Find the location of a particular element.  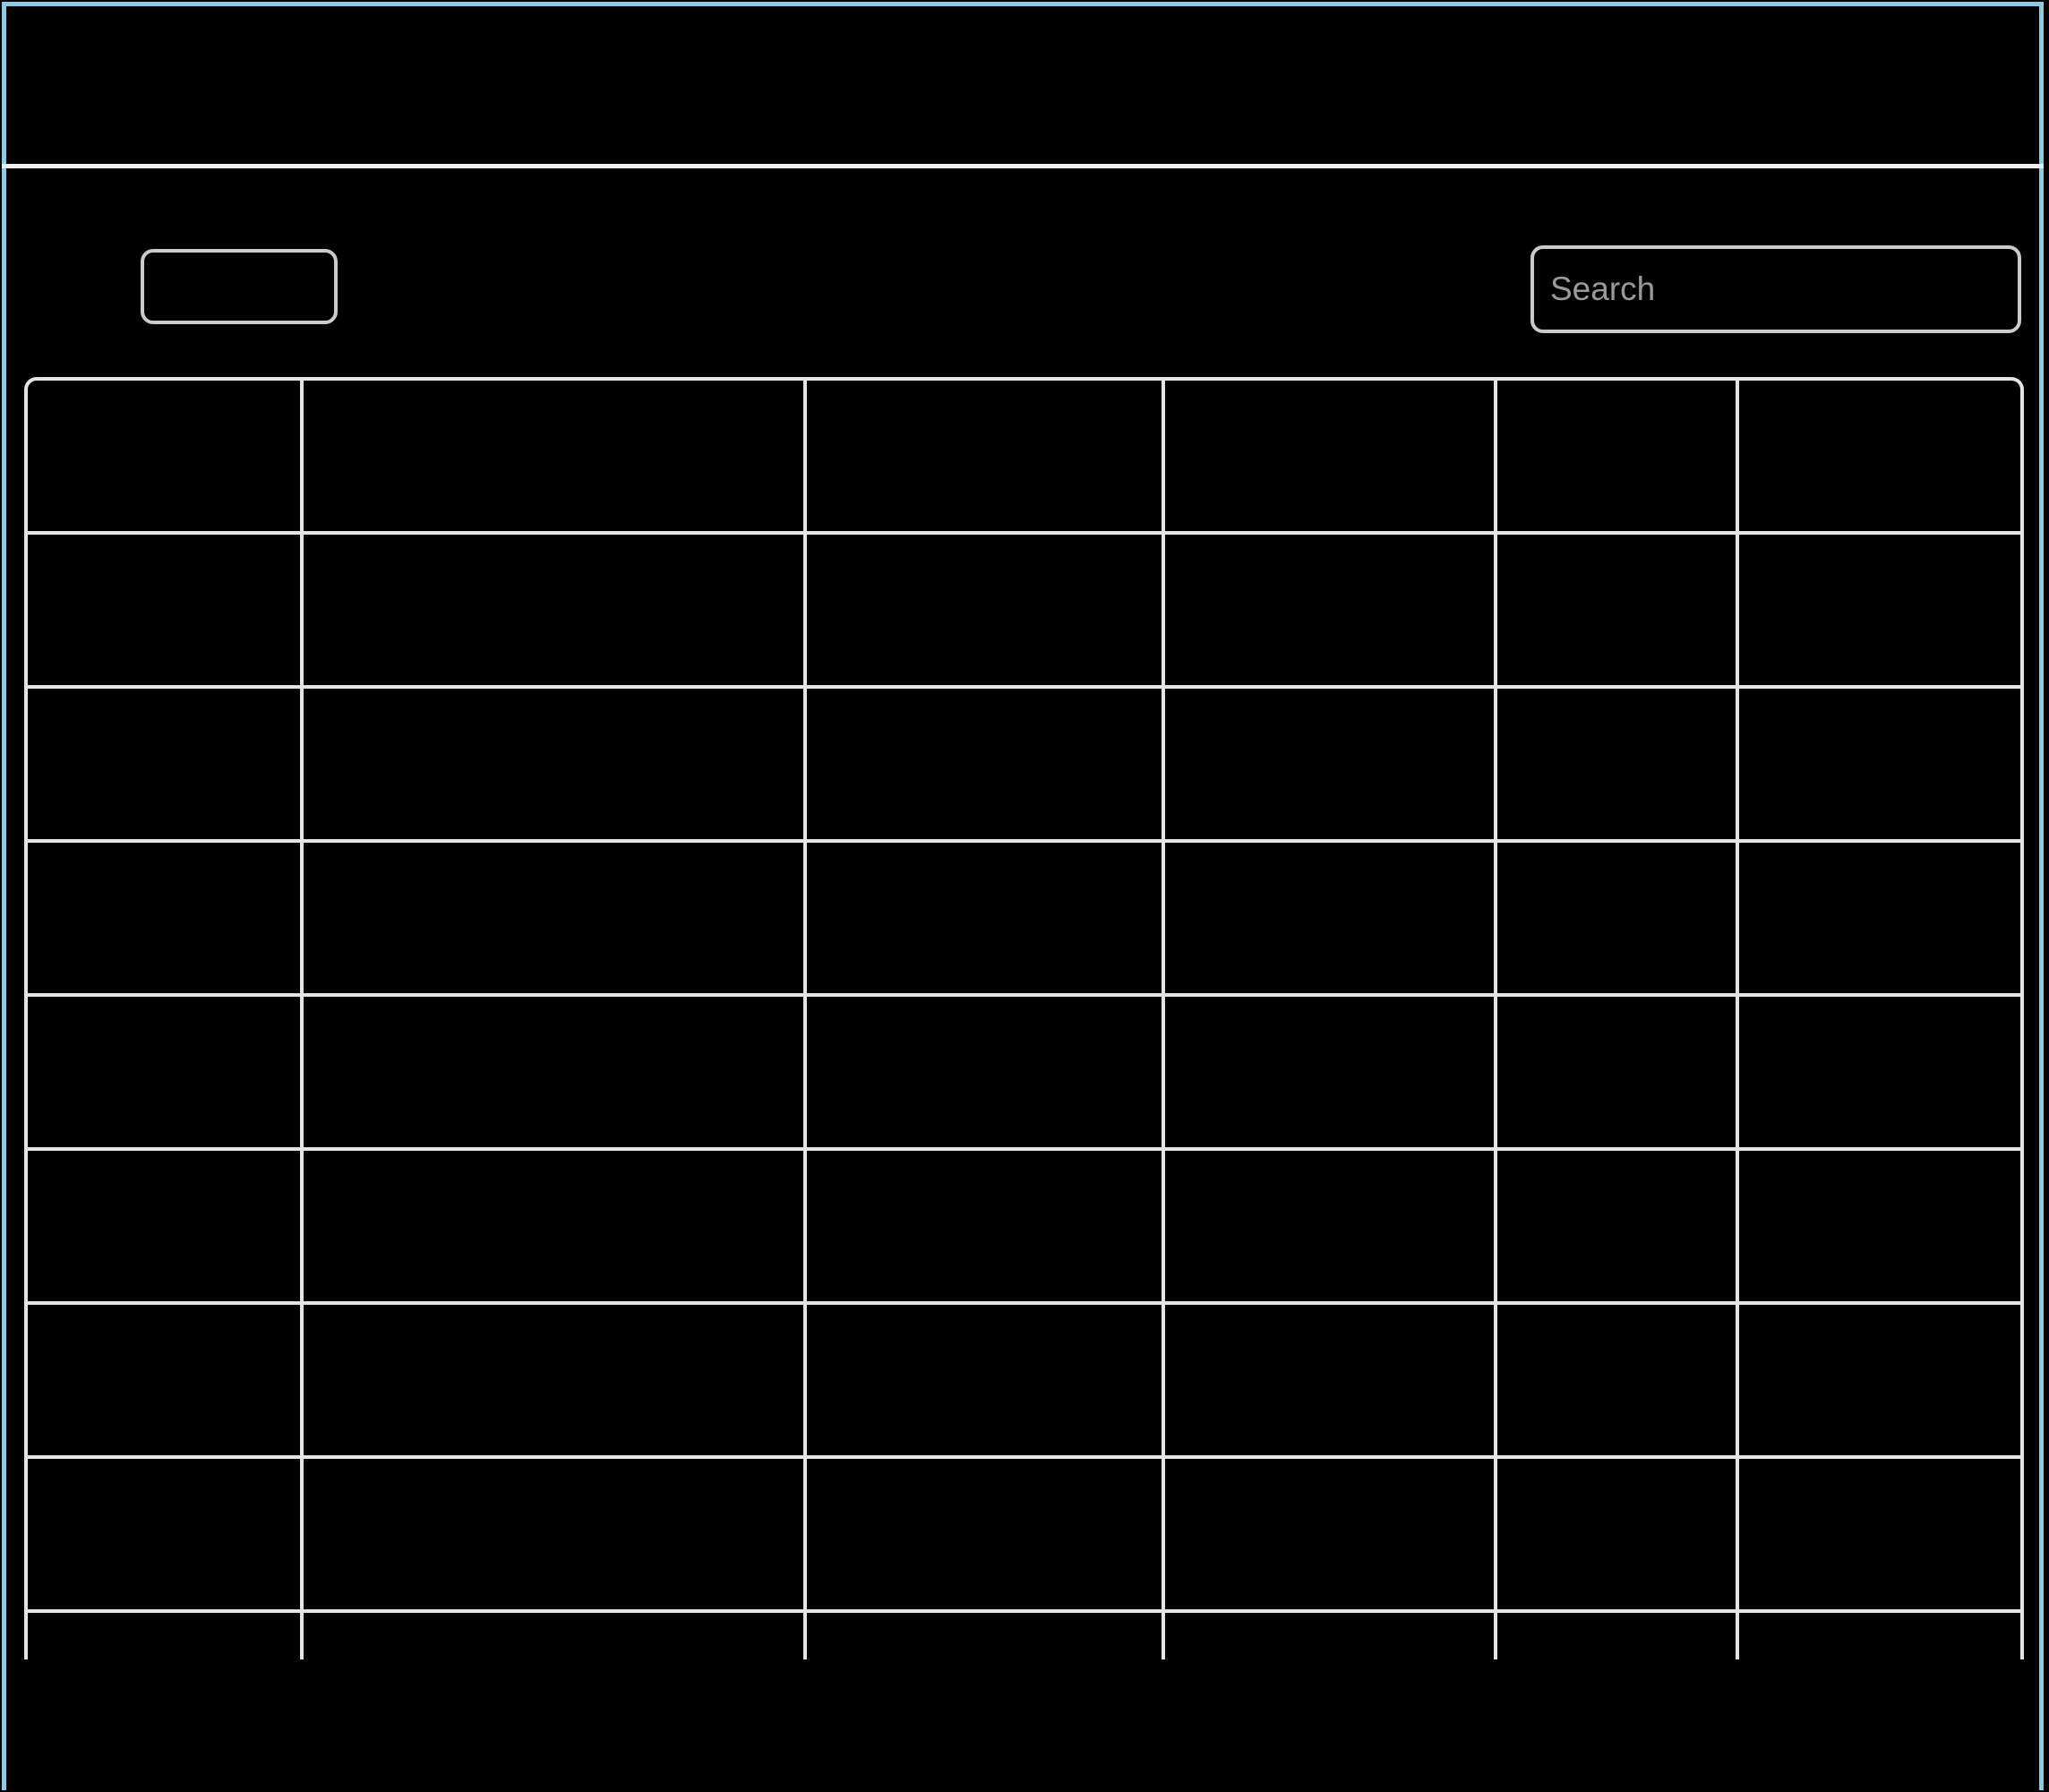

header-separator is located at coordinates (1023, 166).